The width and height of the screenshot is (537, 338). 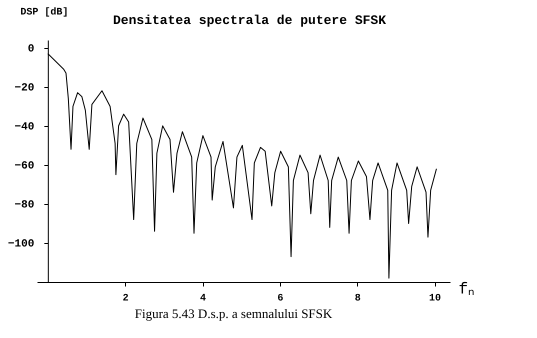 What do you see at coordinates (31, 49) in the screenshot?
I see `y-tick-label: 0` at bounding box center [31, 49].